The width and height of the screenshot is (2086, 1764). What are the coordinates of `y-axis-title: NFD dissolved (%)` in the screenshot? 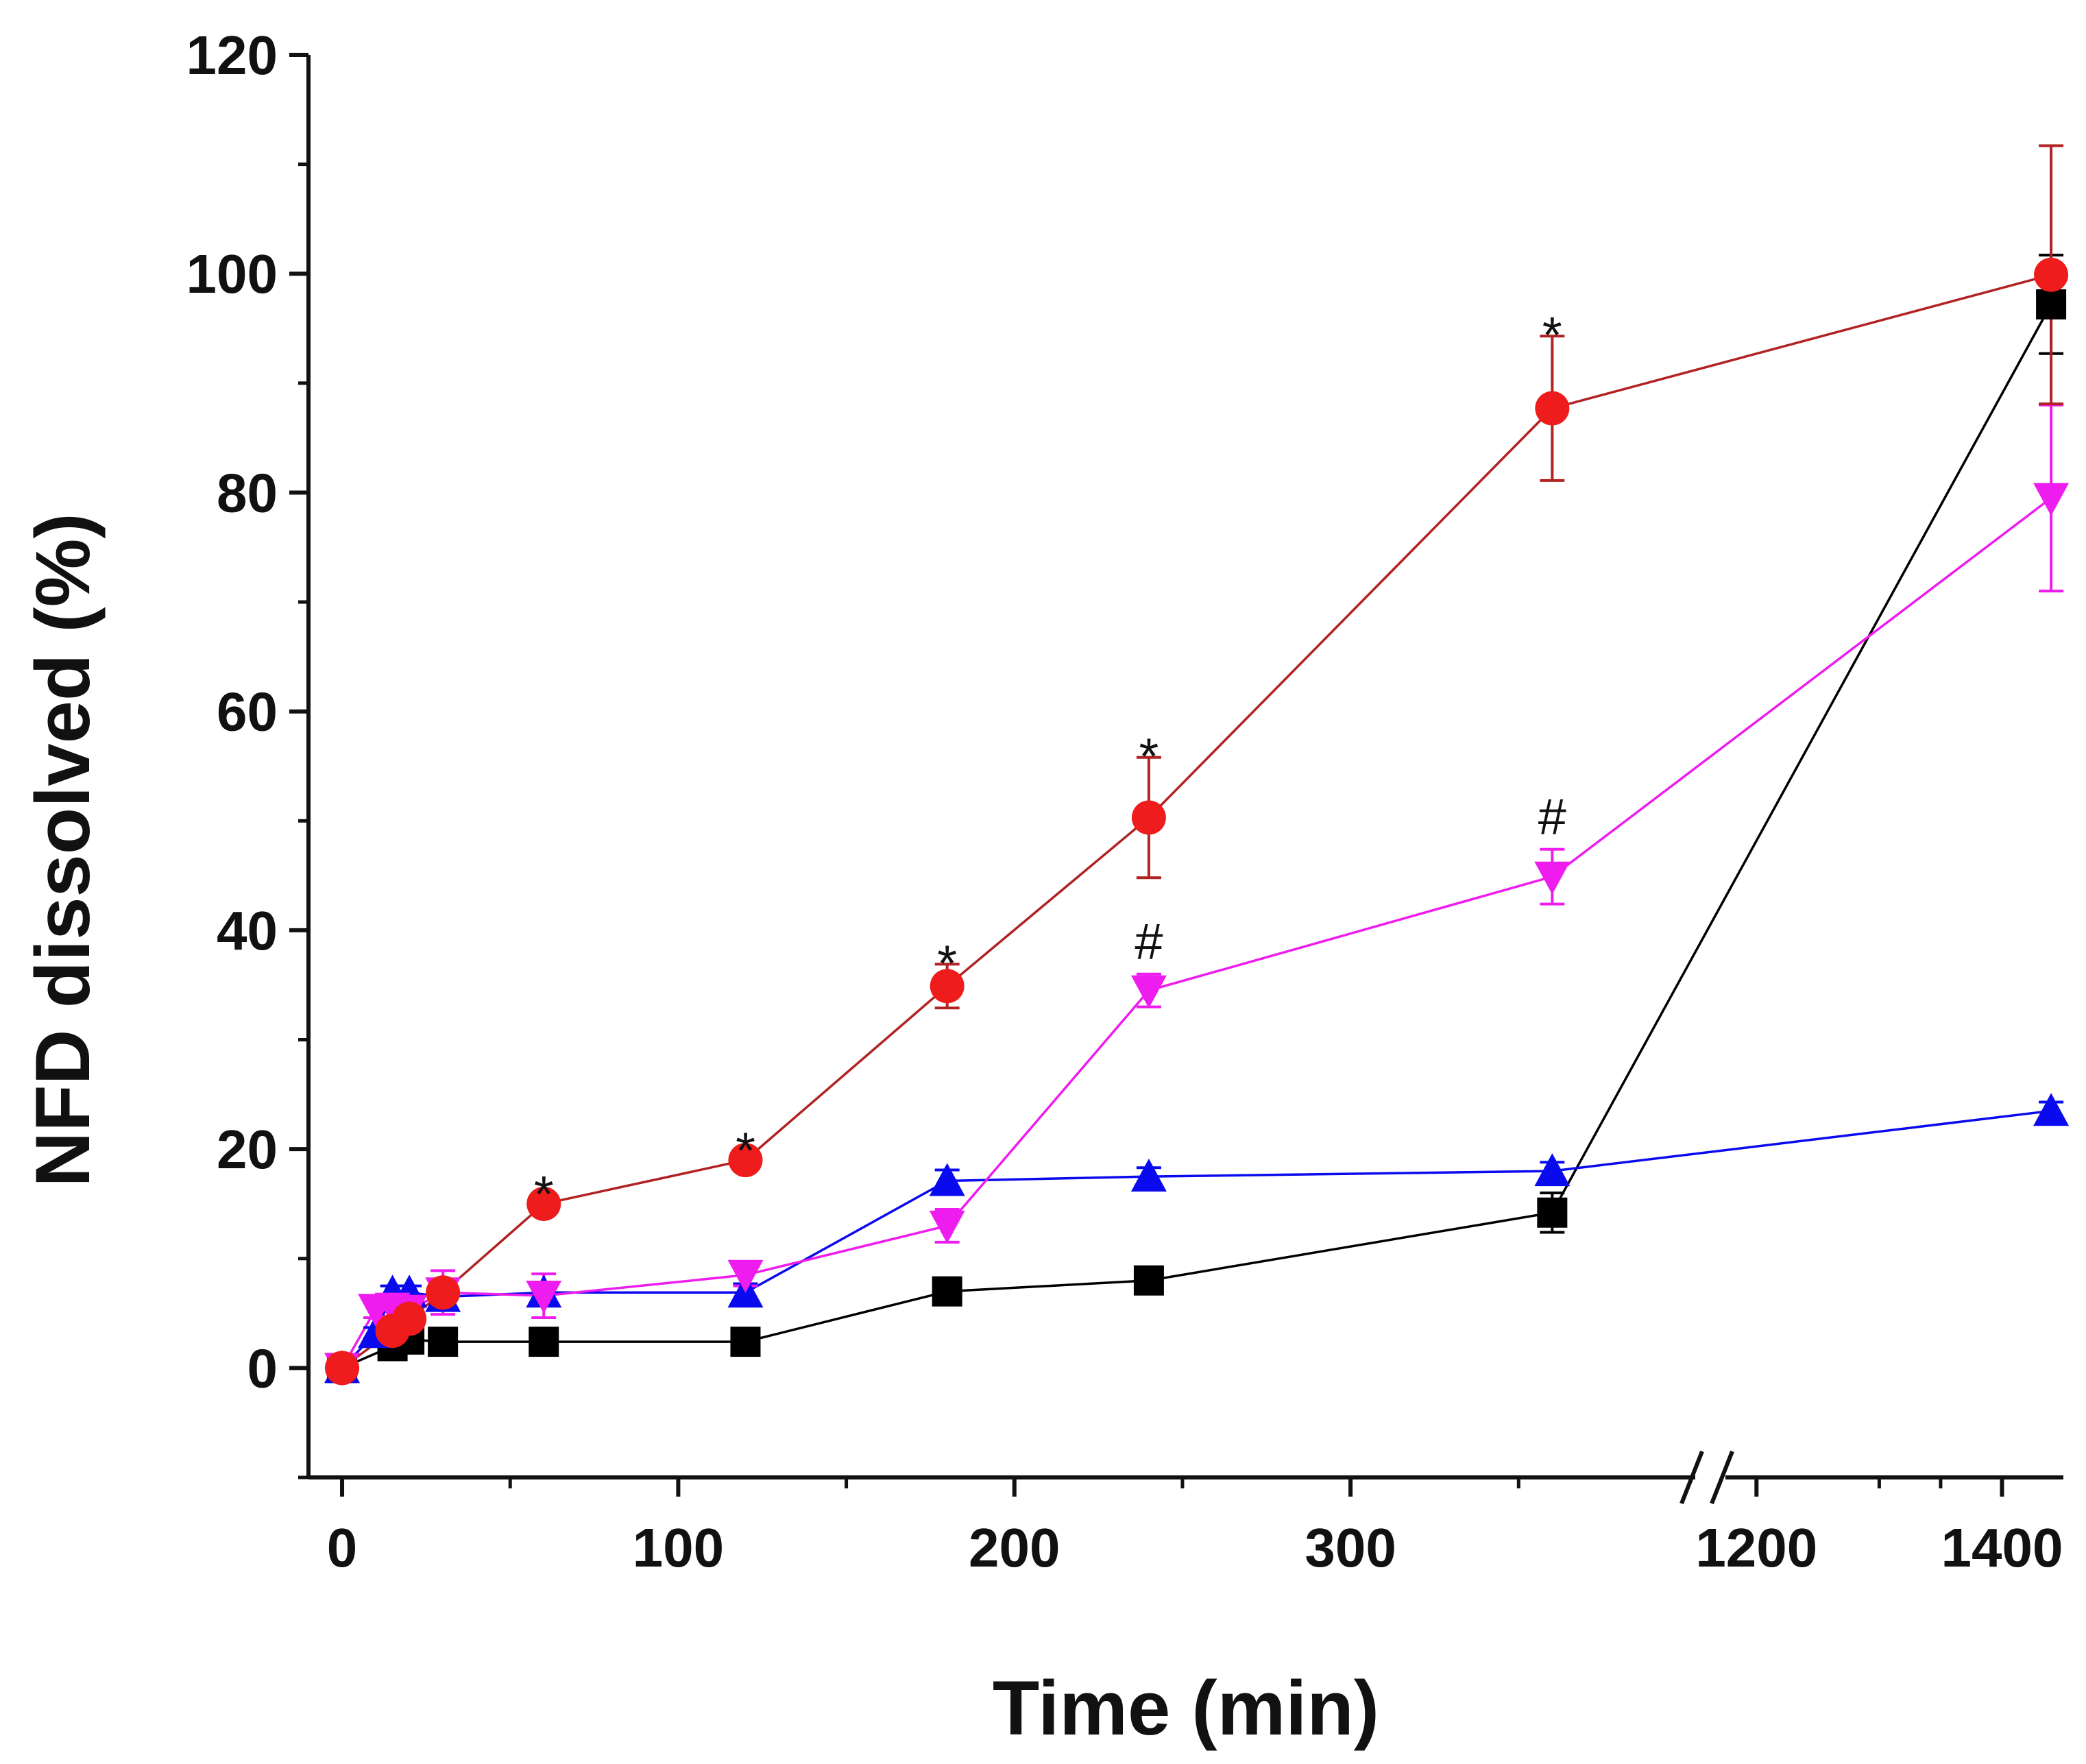 It's located at (63, 850).